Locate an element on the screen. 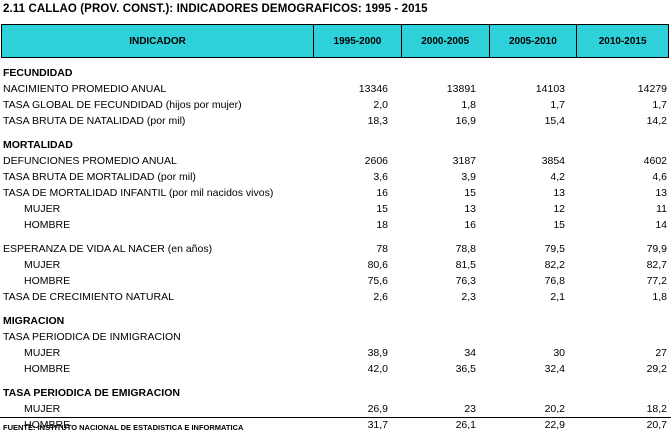 This screenshot has height=434, width=671. row-label: TASA DE CRECIMIENTO NATURAL is located at coordinates (88, 297).